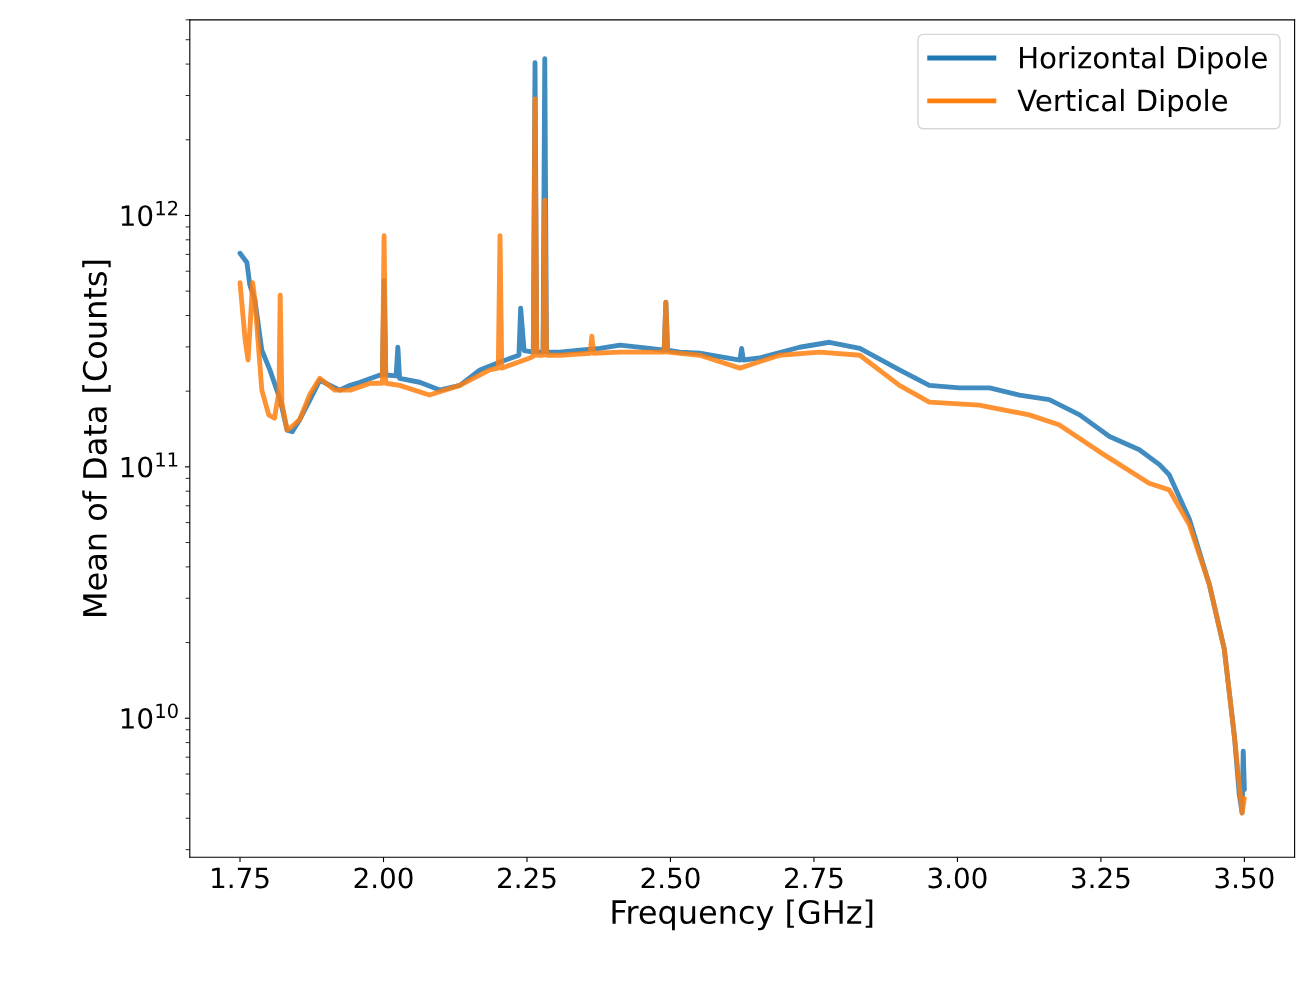 The image size is (1309, 991). What do you see at coordinates (957, 878) in the screenshot?
I see `x-tick-label: 3.00` at bounding box center [957, 878].